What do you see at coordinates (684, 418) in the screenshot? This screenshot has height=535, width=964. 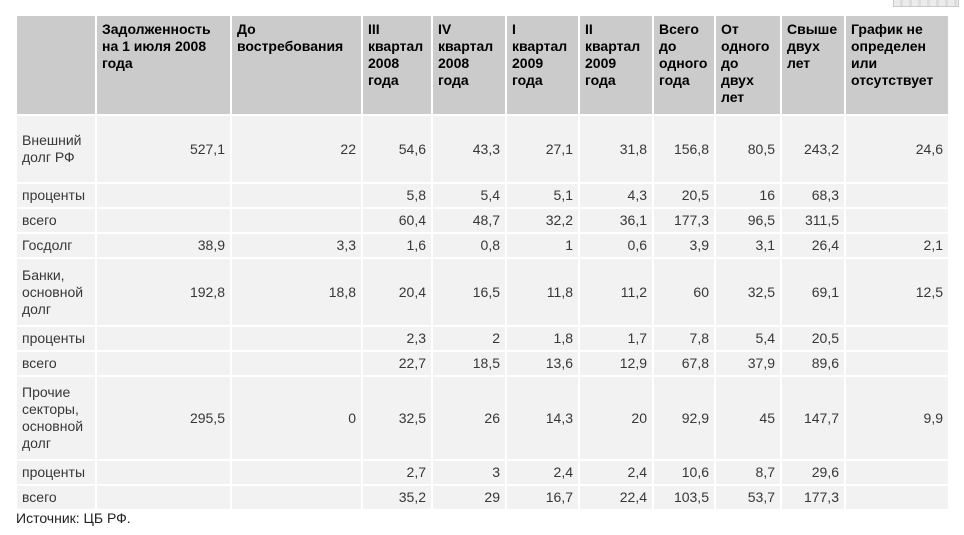 I see `data-cell: 92,9` at bounding box center [684, 418].